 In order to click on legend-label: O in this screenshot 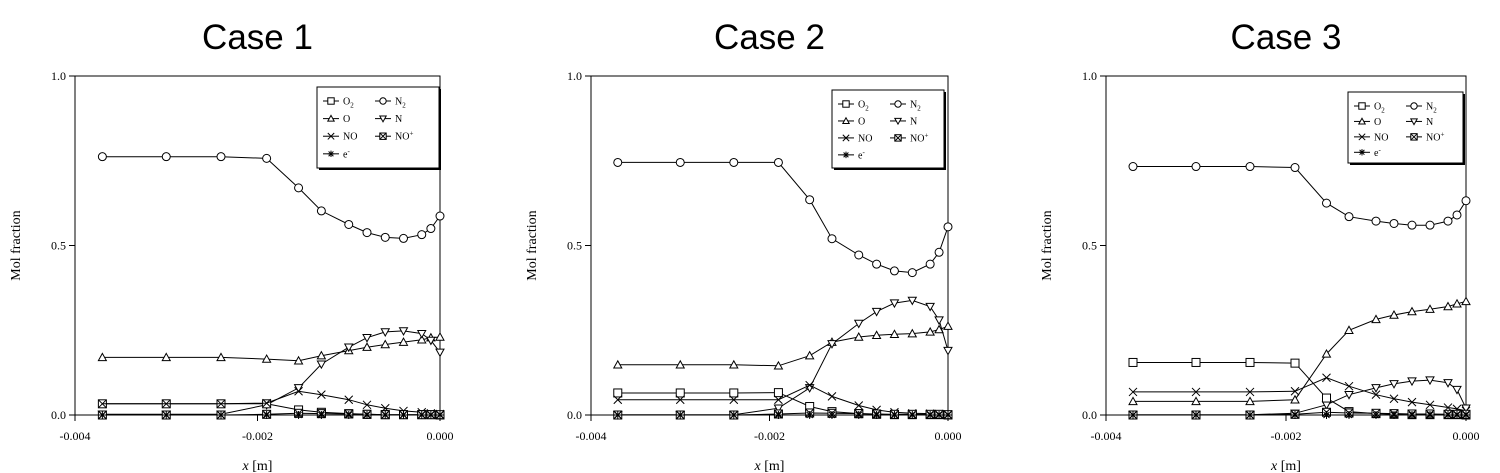, I will do `click(861, 121)`.